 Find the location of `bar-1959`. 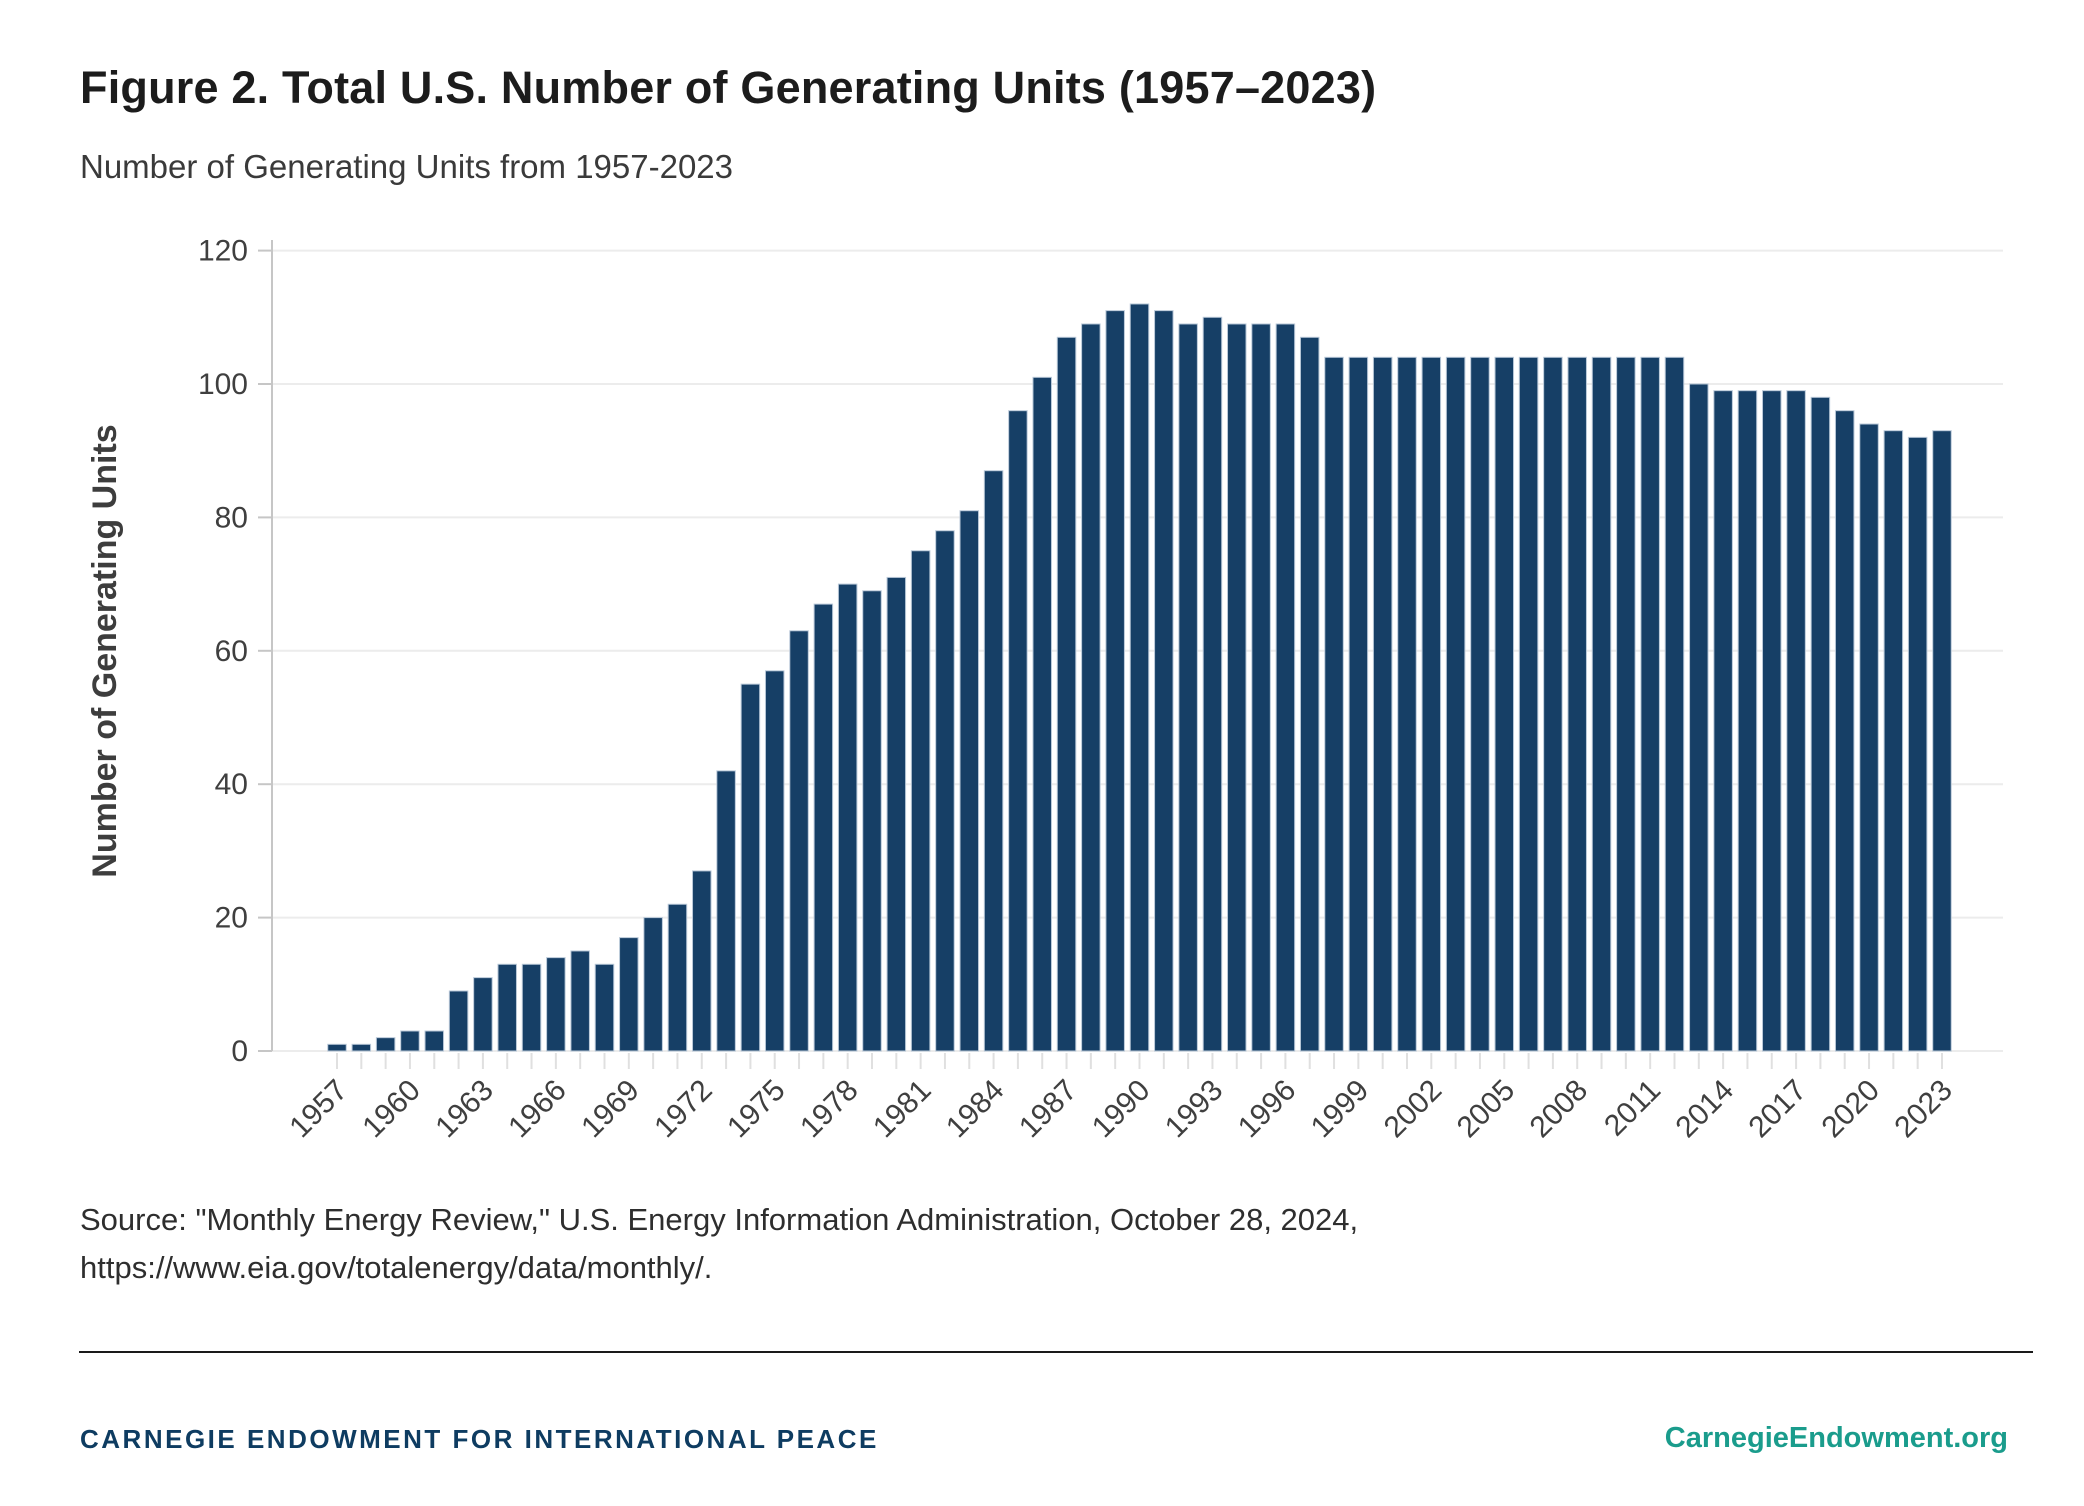

bar-1959 is located at coordinates (385, 1044).